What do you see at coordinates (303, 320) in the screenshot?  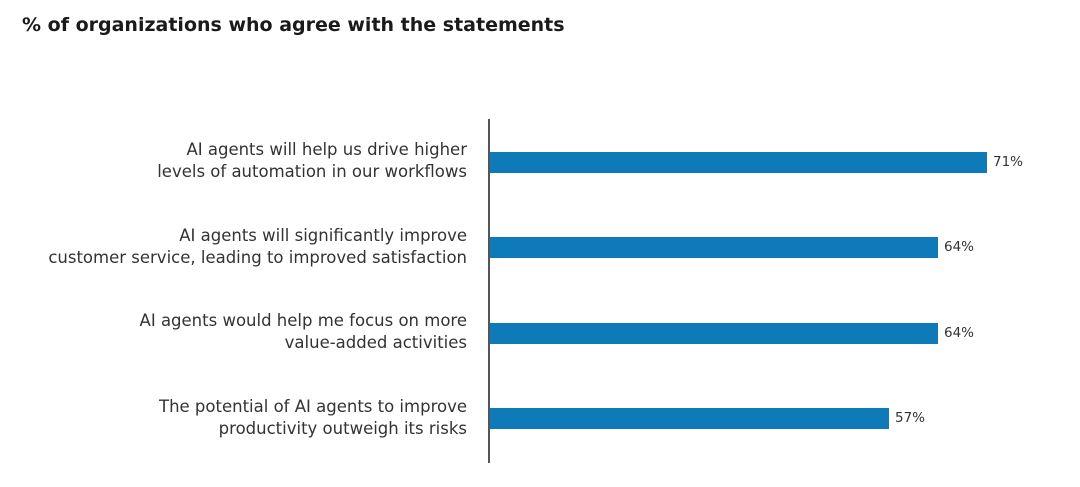 I see `category-label-3-line-1: AI agents would help me focus on more` at bounding box center [303, 320].